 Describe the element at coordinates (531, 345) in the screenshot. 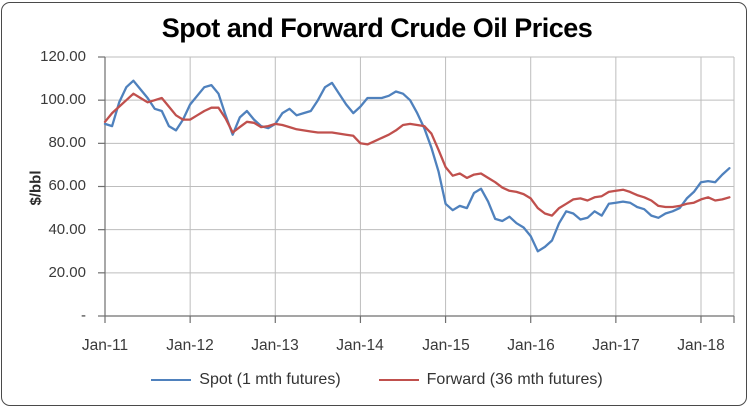

I see `xtick-jan-16: Jan-16` at that location.